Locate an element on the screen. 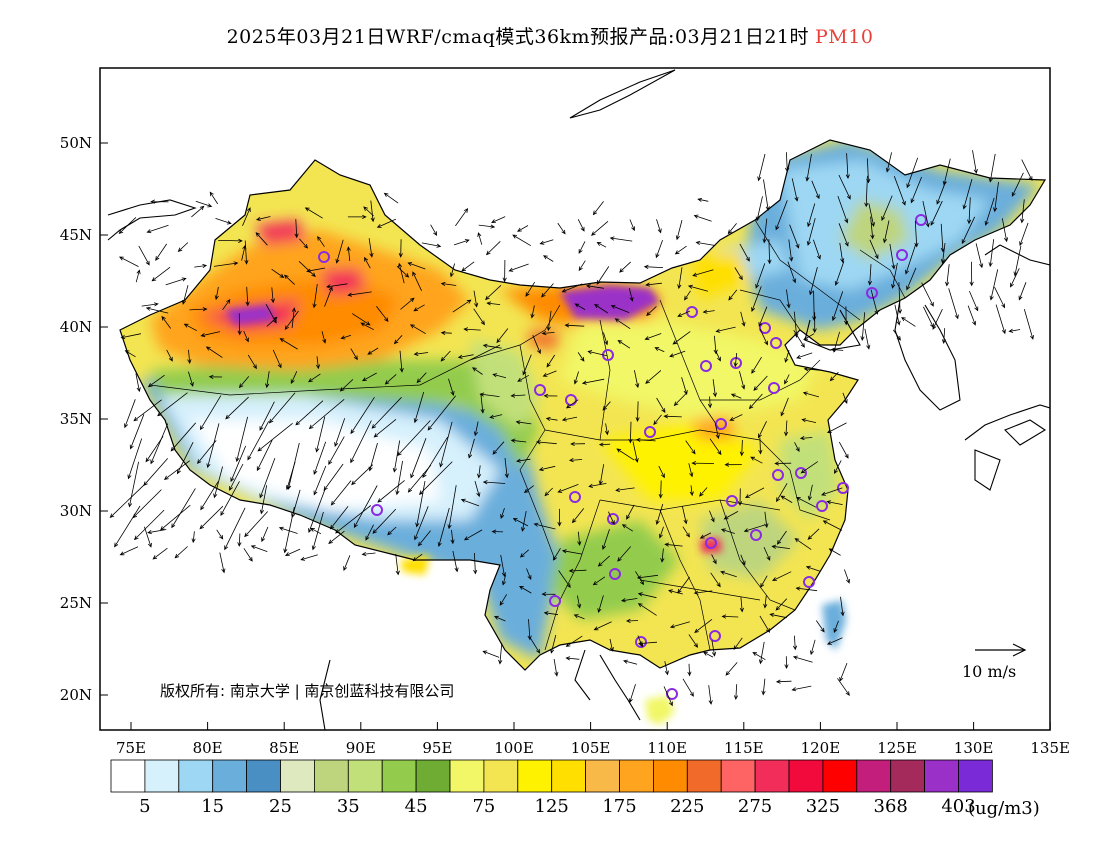 The height and width of the screenshot is (850, 1100). colorbar-label: 15 is located at coordinates (212, 806).